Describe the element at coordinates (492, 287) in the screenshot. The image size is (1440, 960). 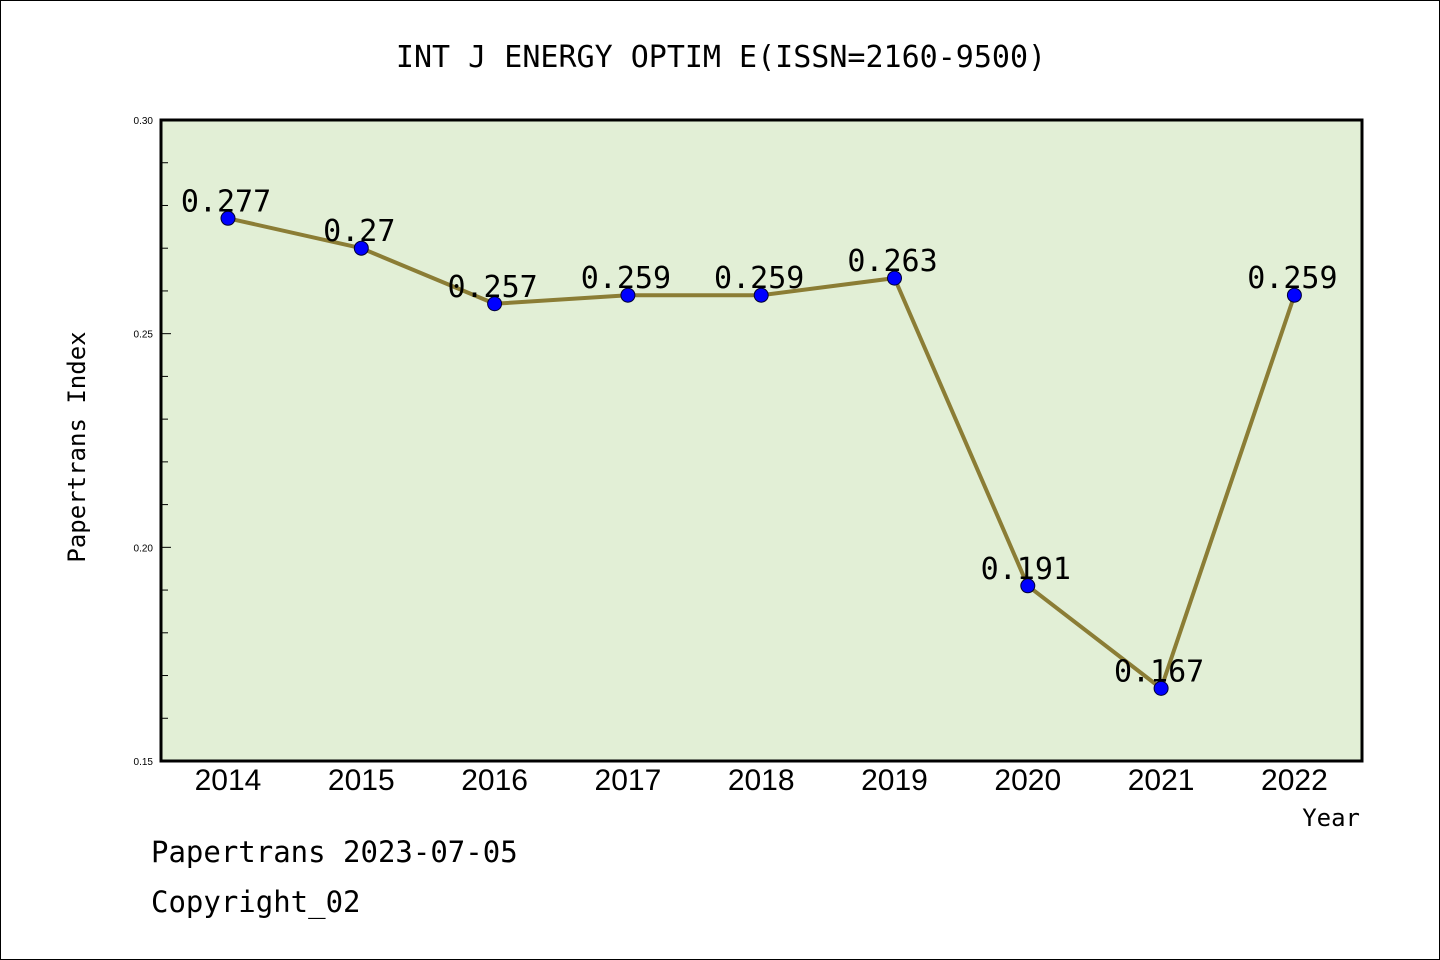
I see `data-label: 0.257` at that location.